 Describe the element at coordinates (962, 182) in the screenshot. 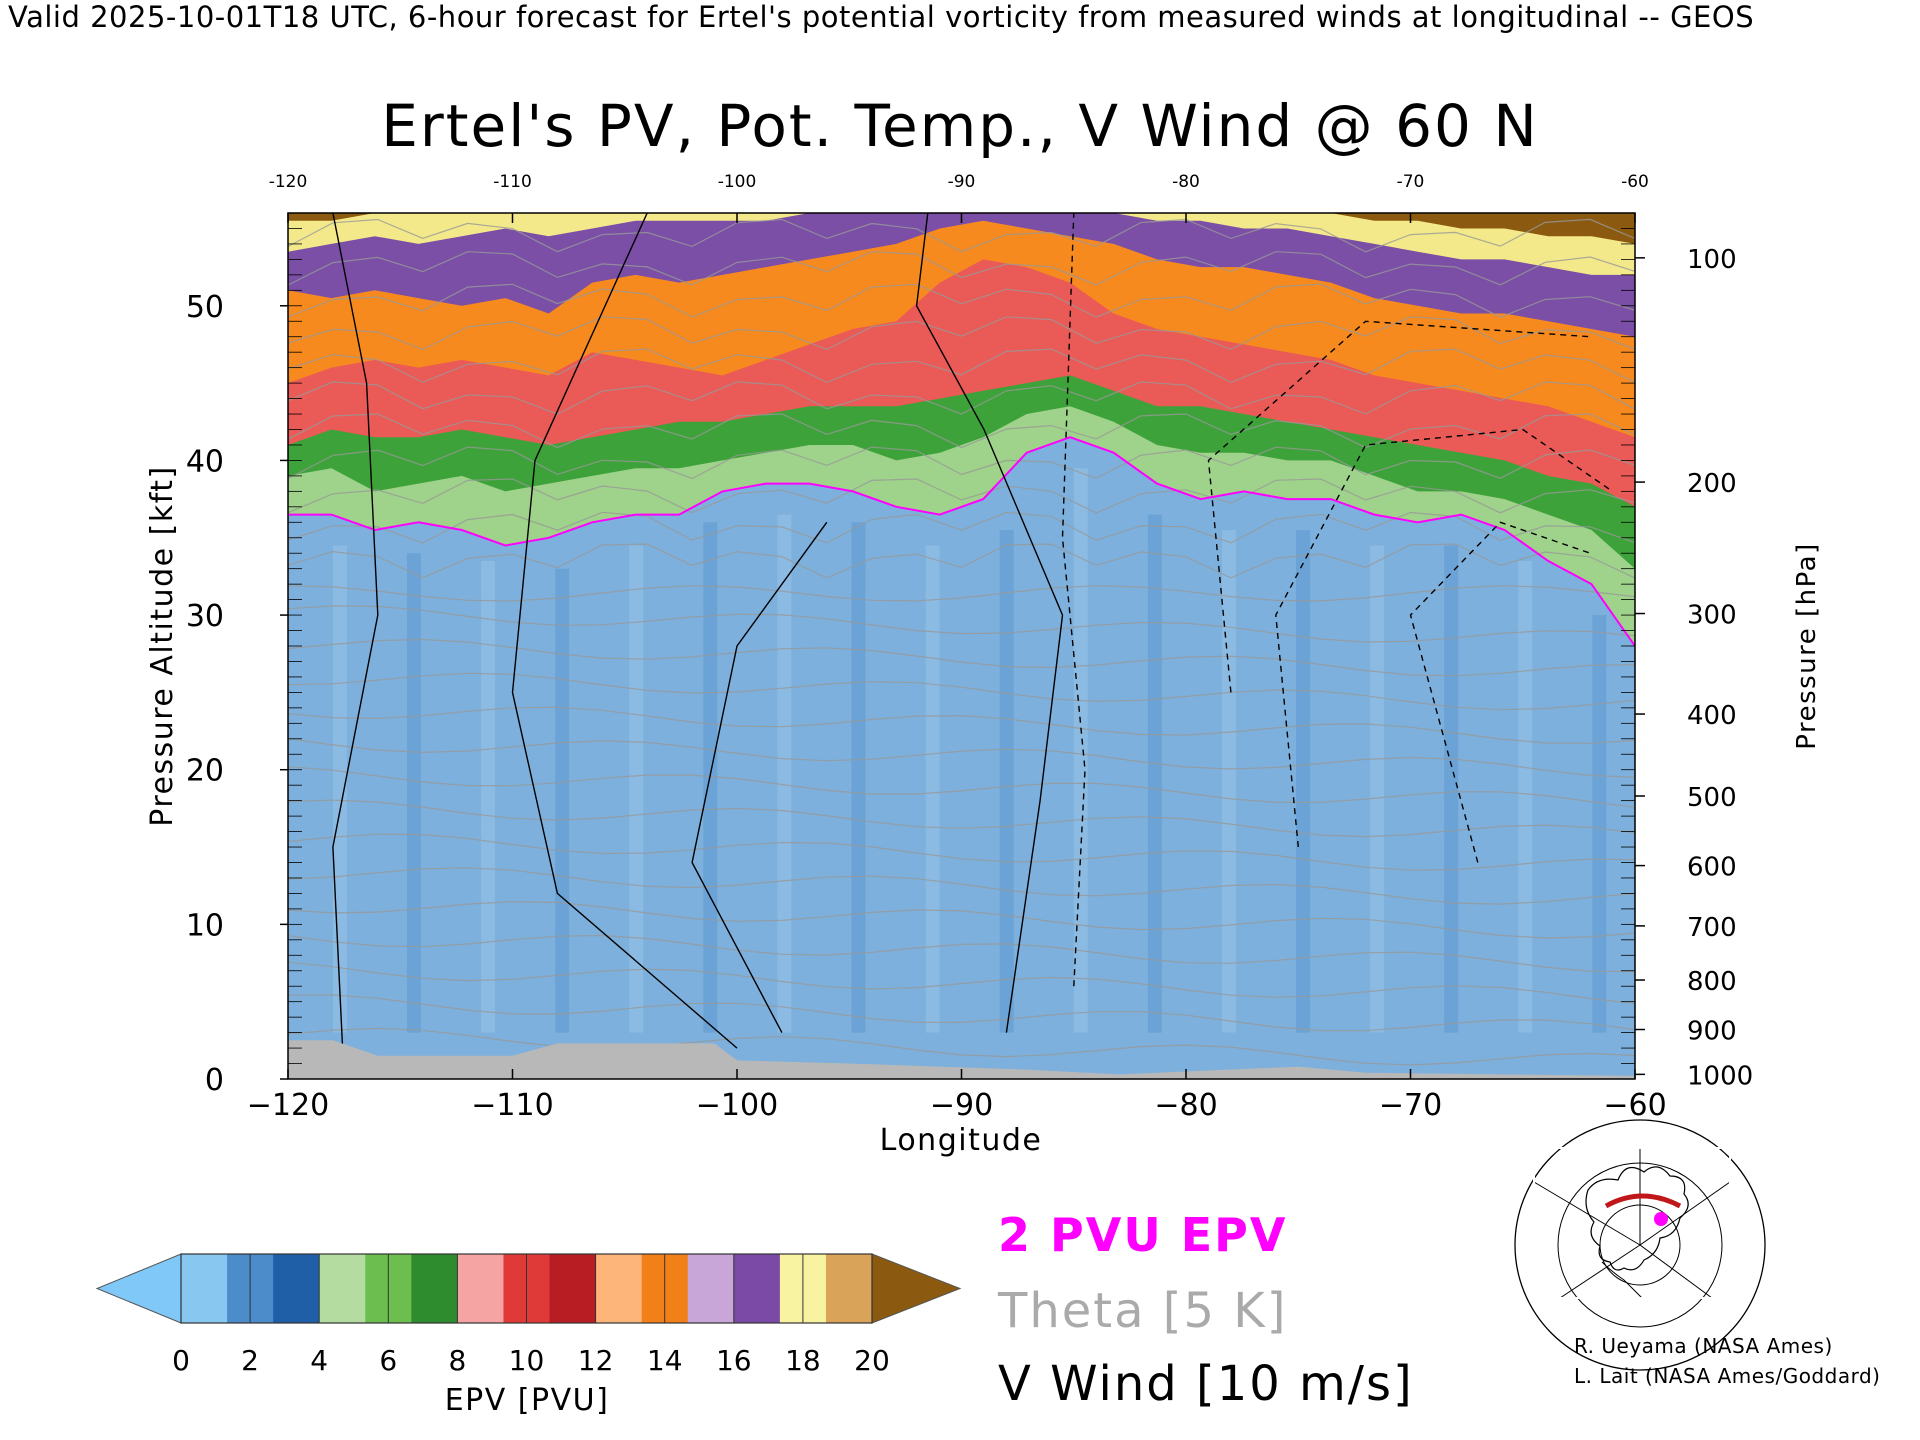

I see `top-tick-label: -90` at that location.